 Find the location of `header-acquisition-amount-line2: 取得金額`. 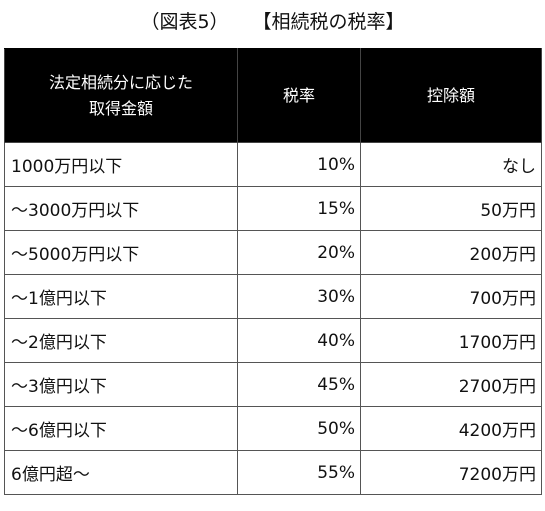

header-acquisition-amount-line2: 取得金額 is located at coordinates (120, 108).